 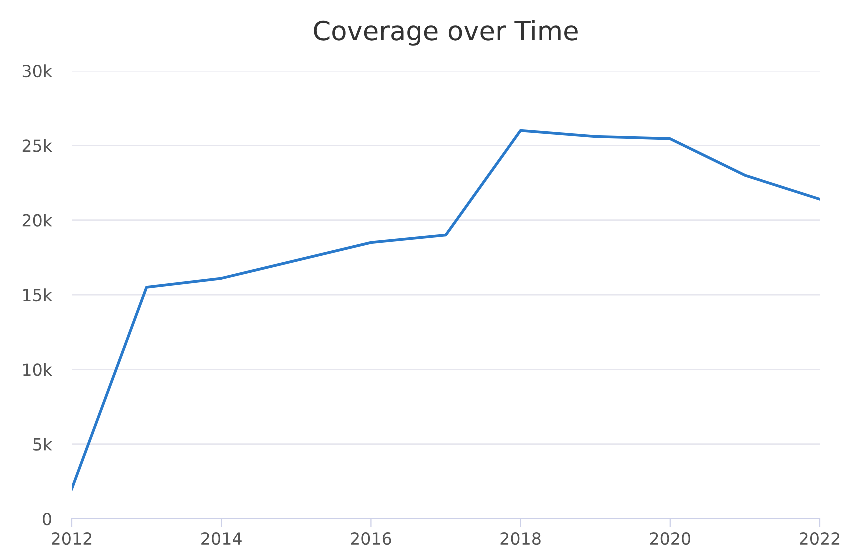 I want to click on x-tick-label: 2018, so click(x=520, y=539).